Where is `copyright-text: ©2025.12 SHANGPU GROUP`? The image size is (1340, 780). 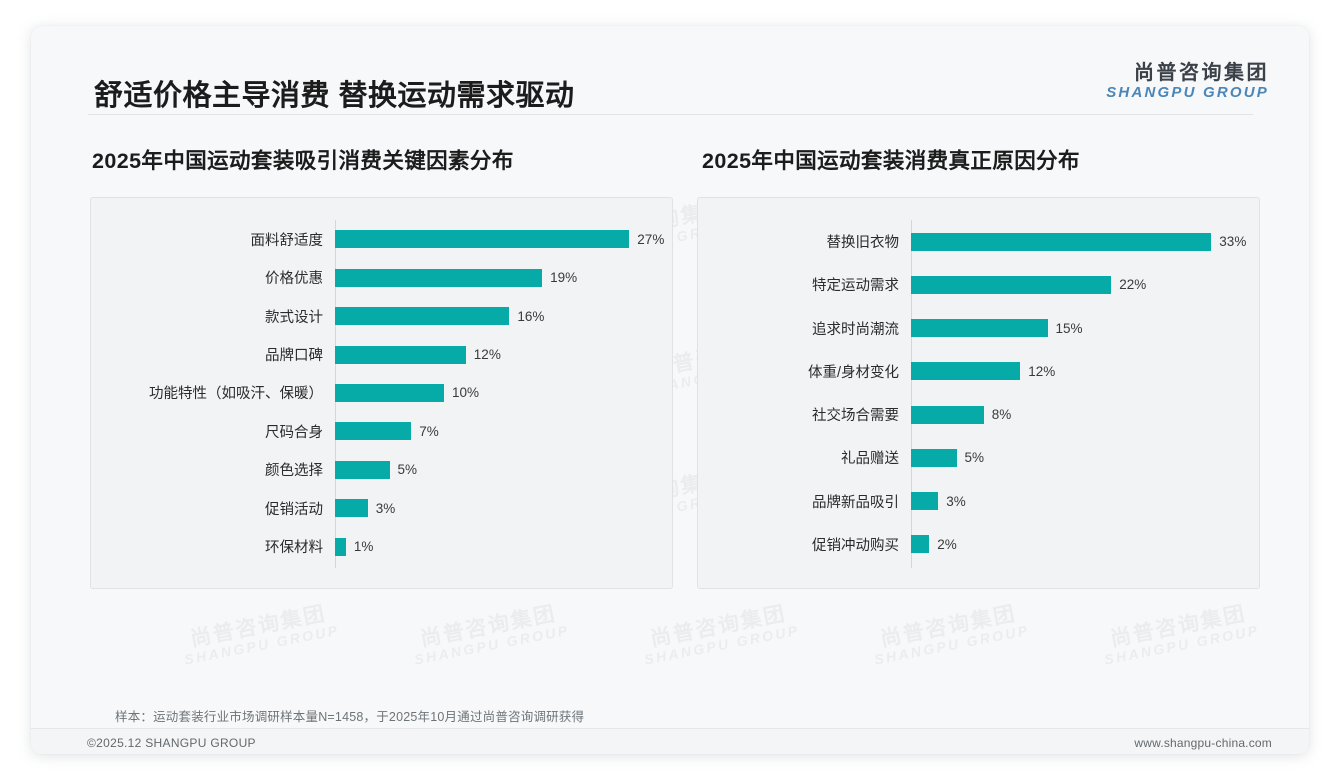 copyright-text: ©2025.12 SHANGPU GROUP is located at coordinates (171, 743).